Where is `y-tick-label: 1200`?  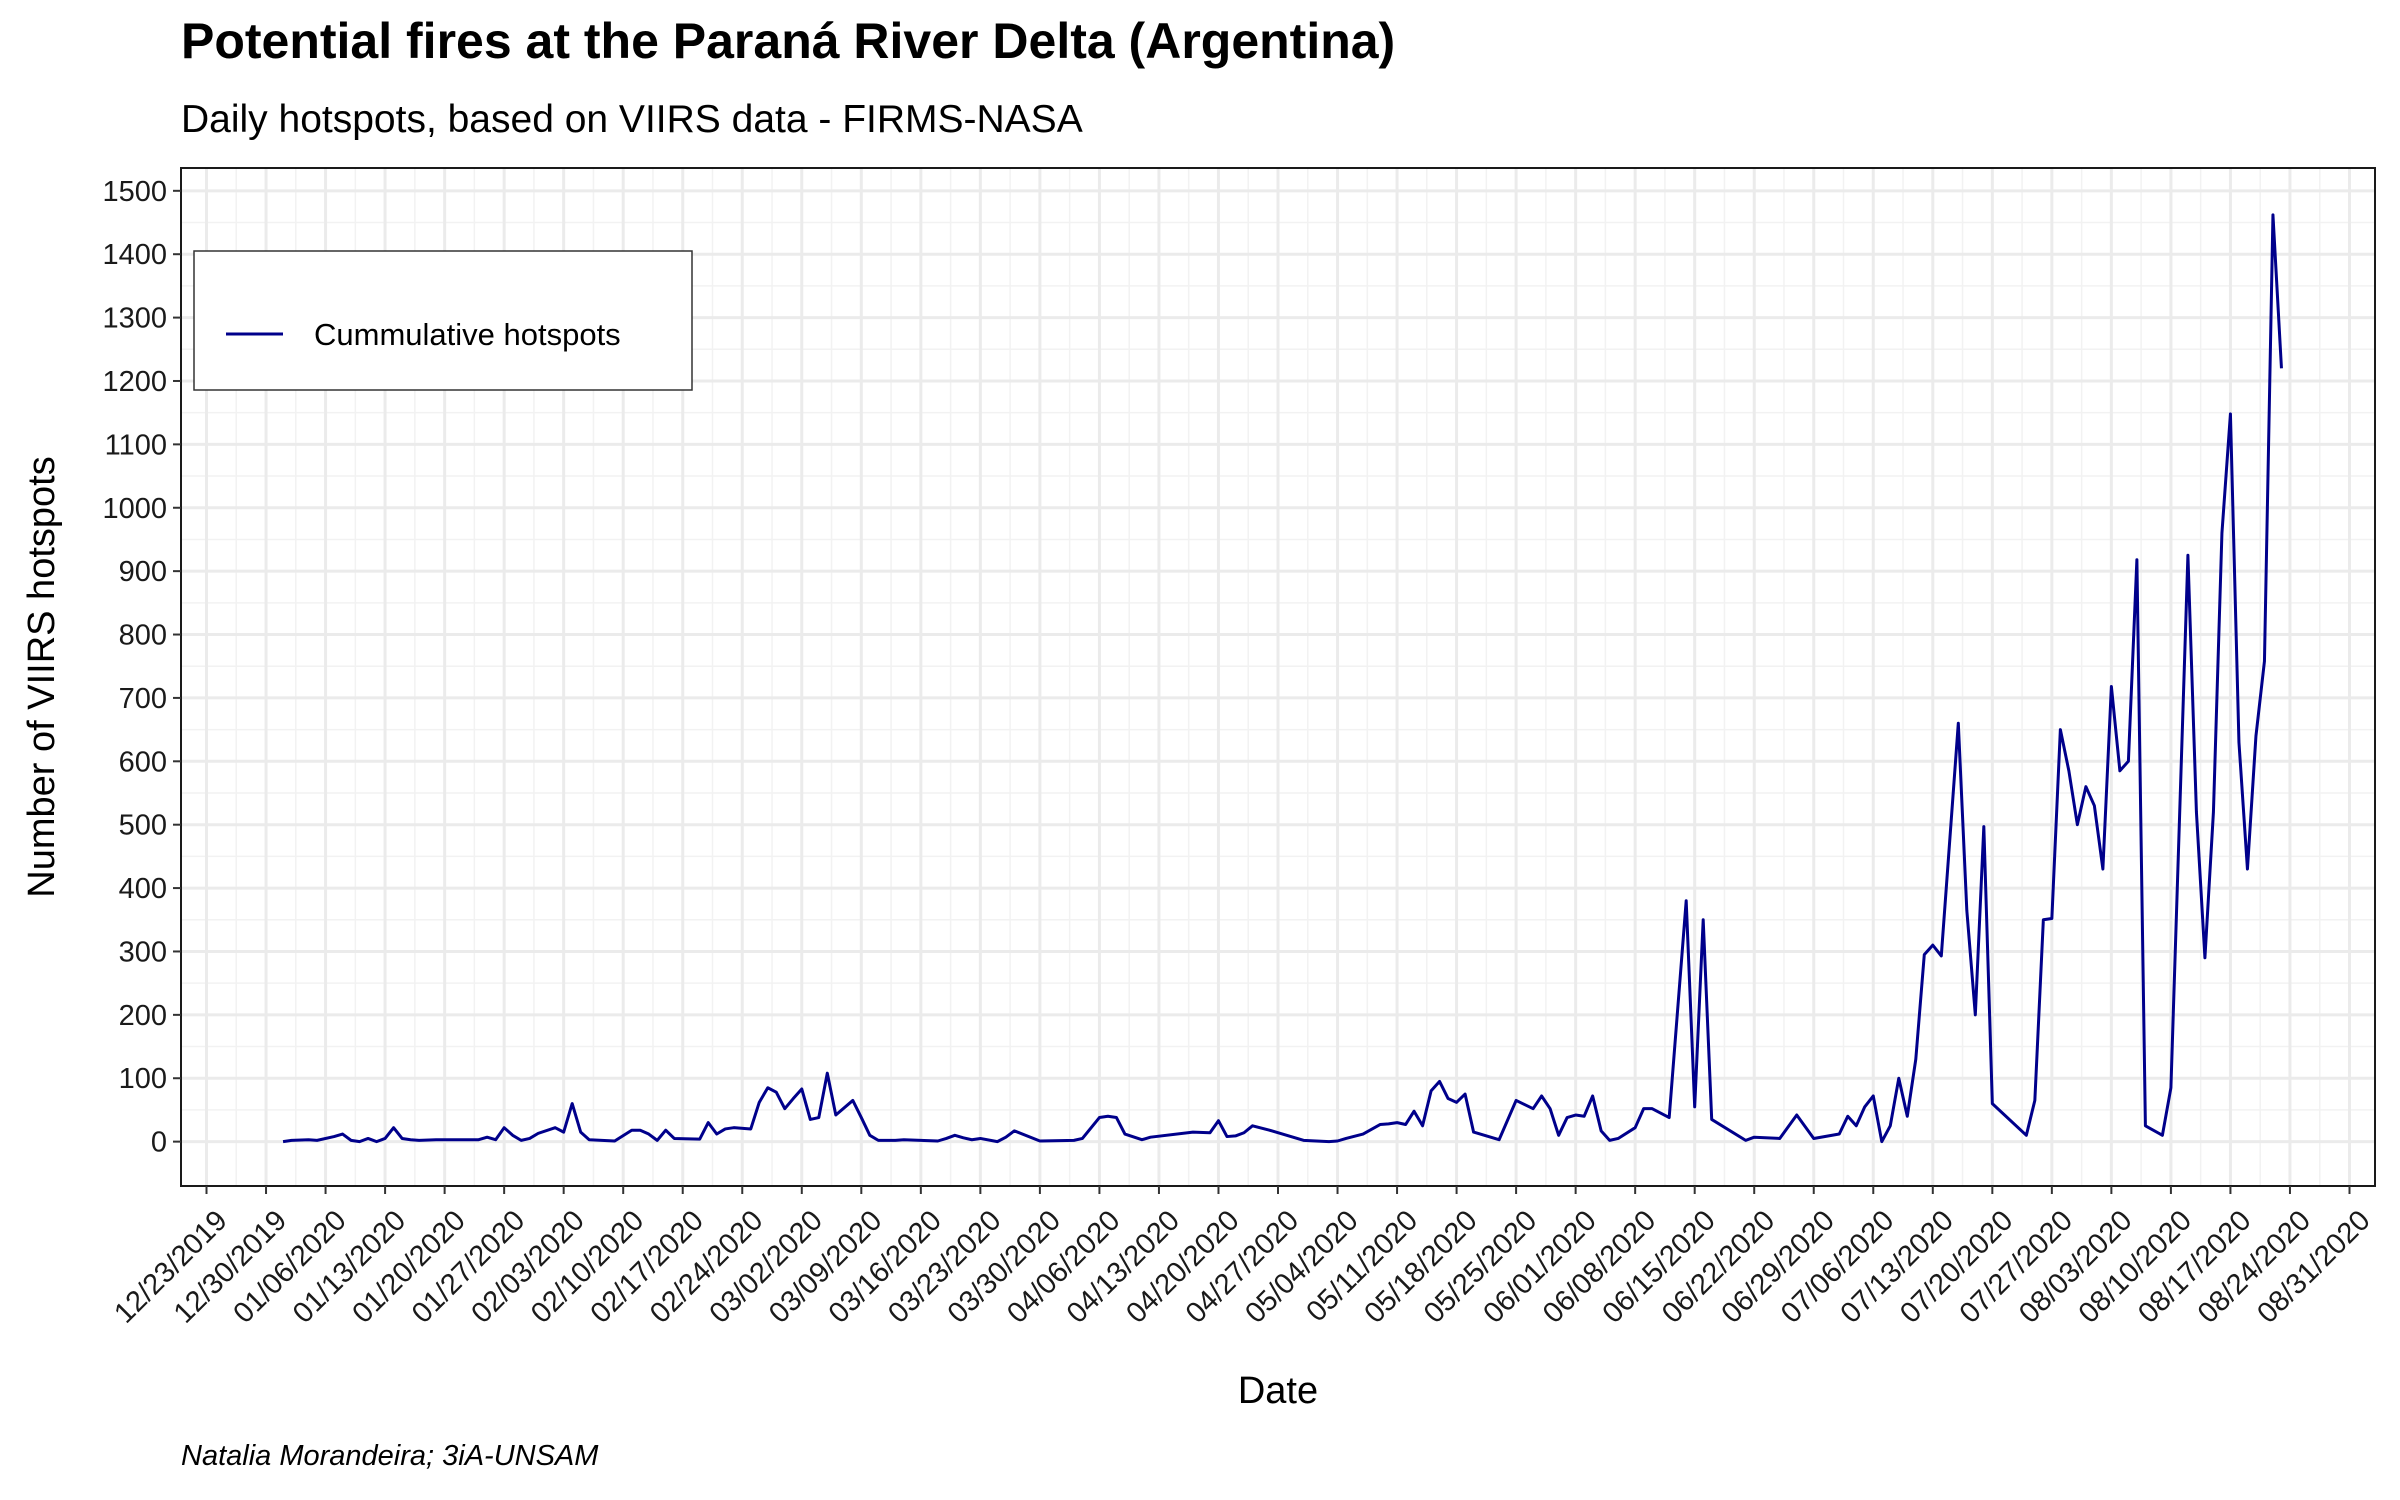
y-tick-label: 1200 is located at coordinates (134, 382).